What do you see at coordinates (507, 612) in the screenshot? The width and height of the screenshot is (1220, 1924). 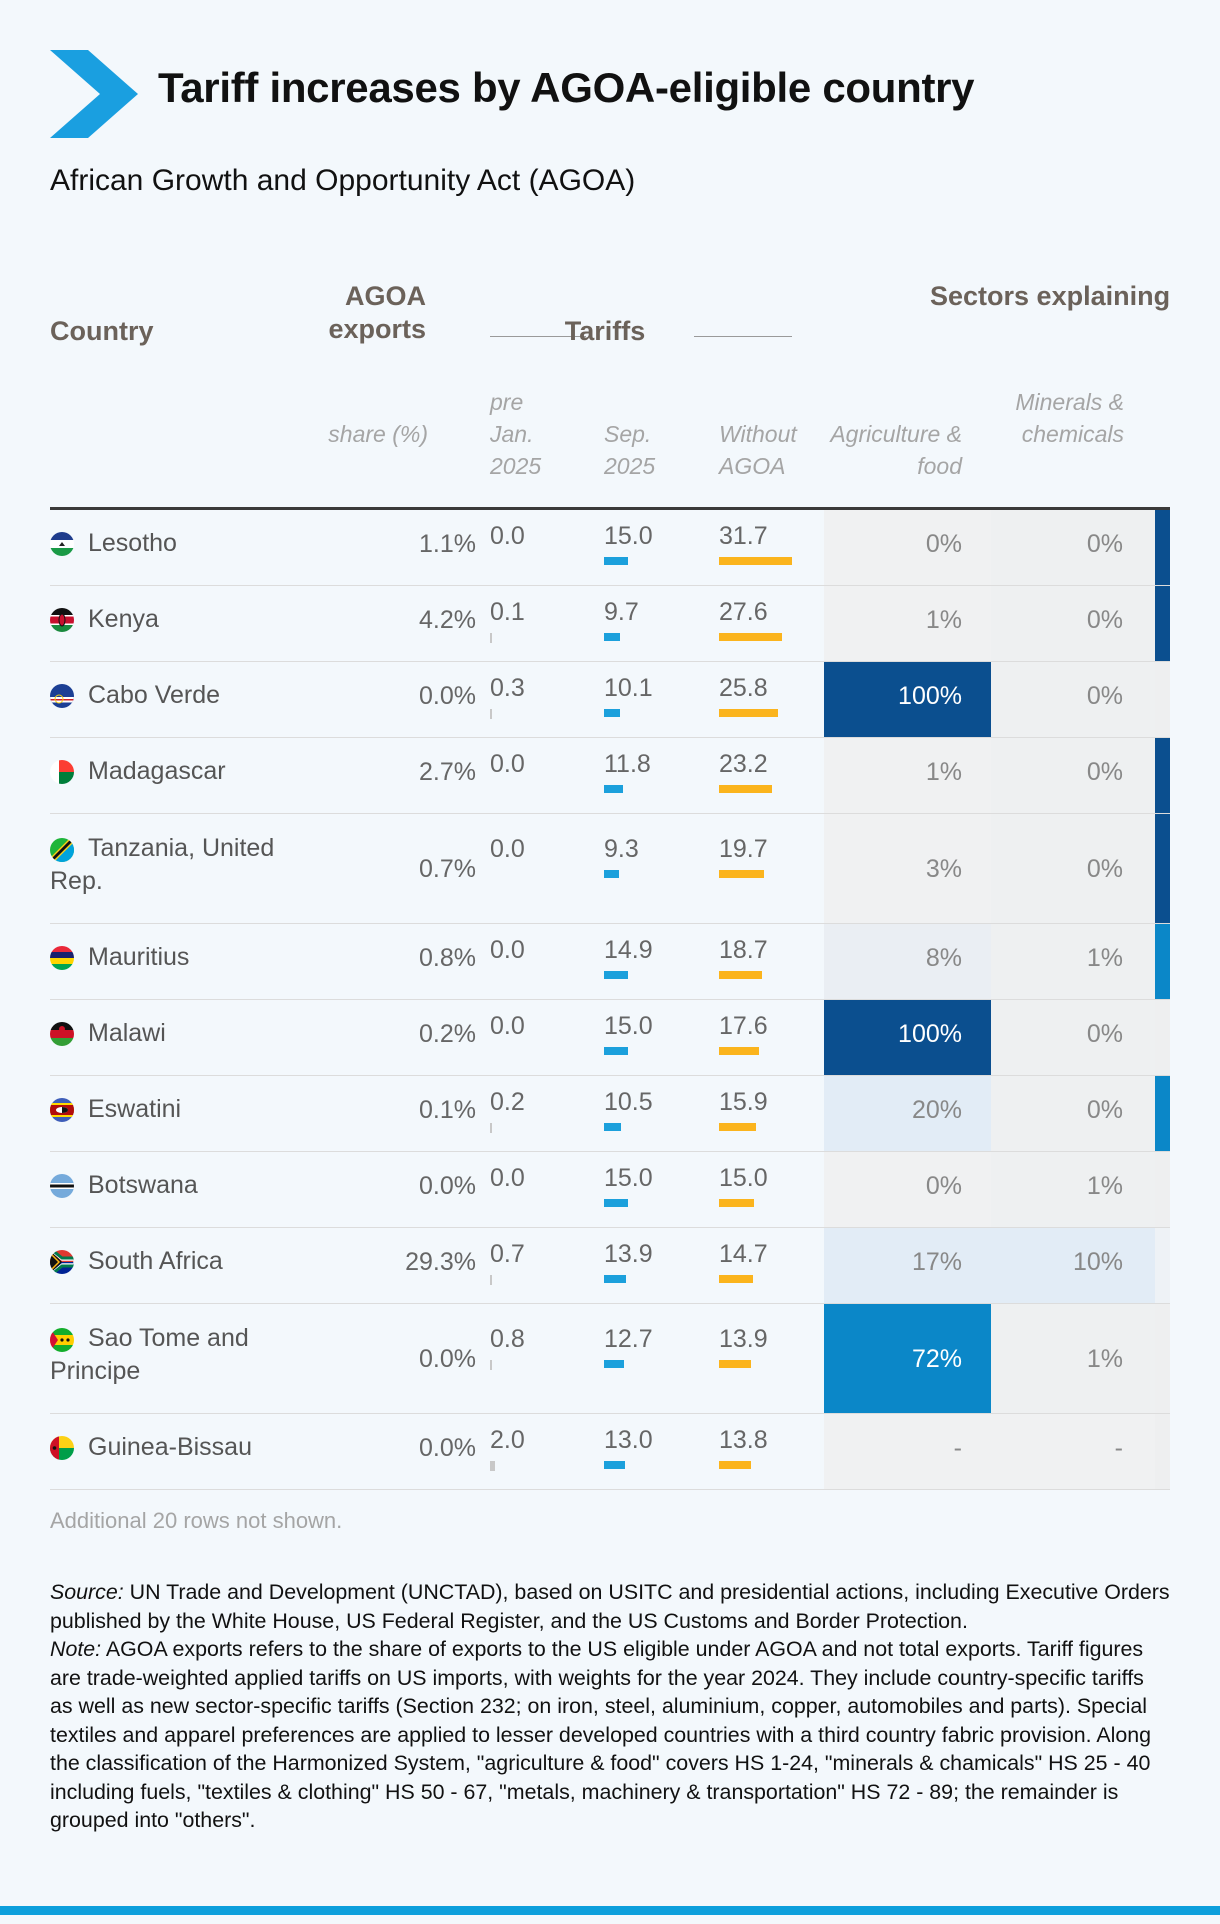 I see `pre-jan-value: 0.1` at bounding box center [507, 612].